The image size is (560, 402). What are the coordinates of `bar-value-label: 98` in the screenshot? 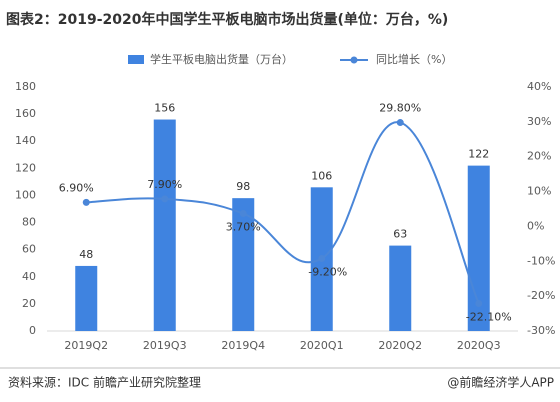 It's located at (243, 186).